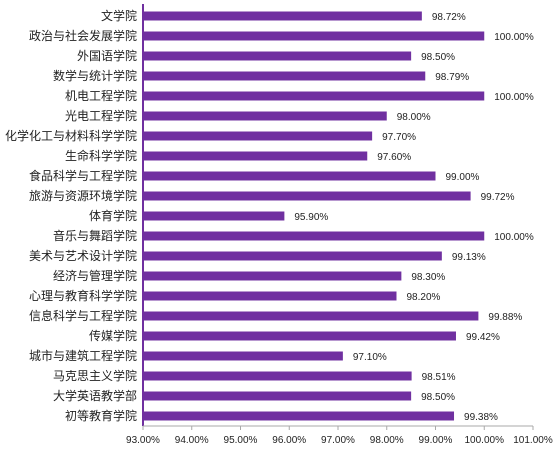 The image size is (556, 457). I want to click on category-label: 经济与管理学院, so click(95, 275).